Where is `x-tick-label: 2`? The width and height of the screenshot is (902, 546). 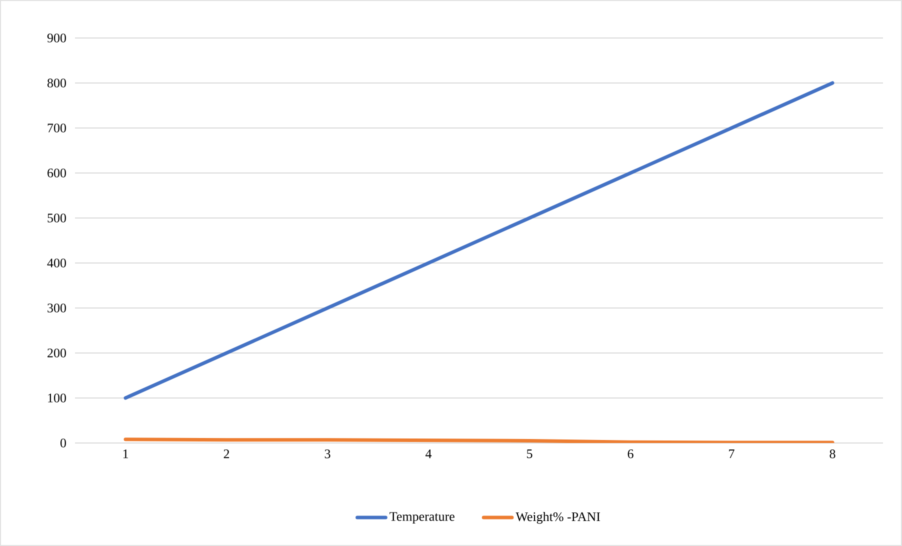 x-tick-label: 2 is located at coordinates (227, 454).